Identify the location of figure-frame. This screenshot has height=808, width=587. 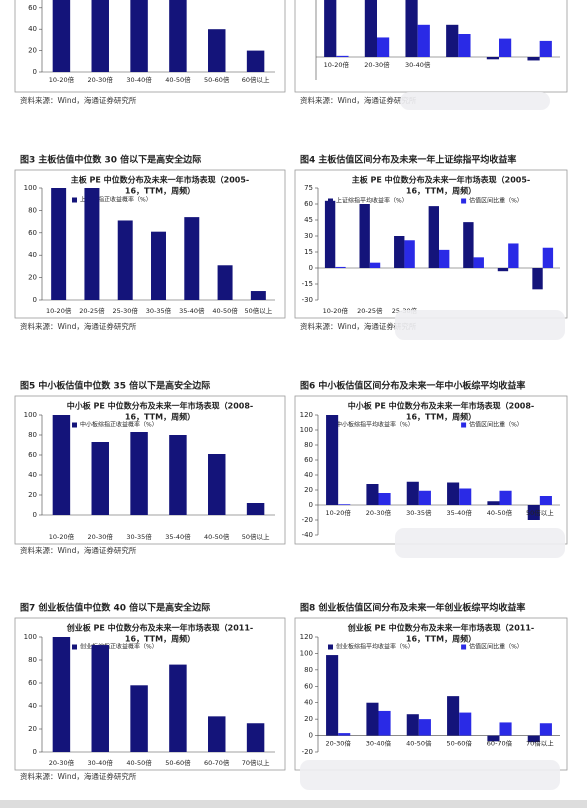
(150, 694).